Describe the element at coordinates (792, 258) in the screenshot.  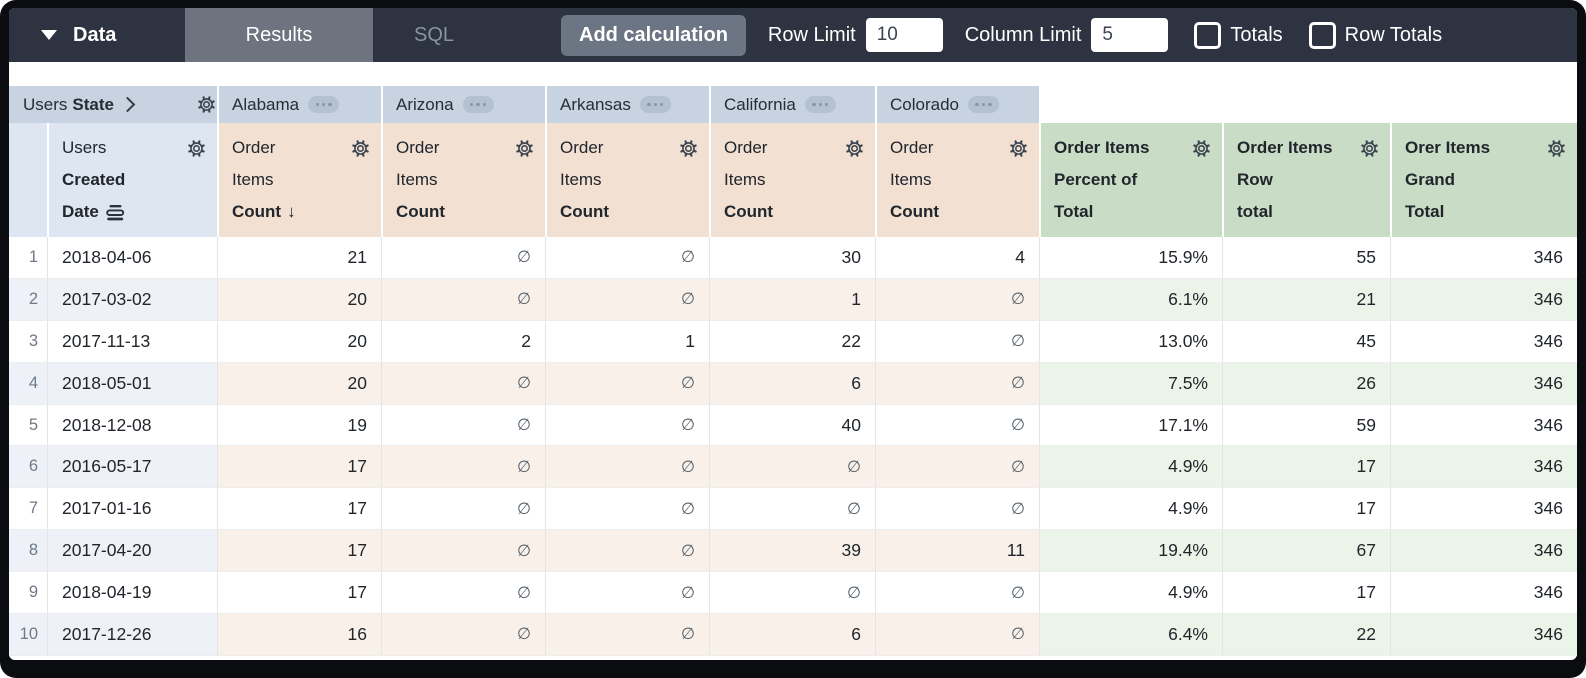
I see `measure-cell-california: 30` at that location.